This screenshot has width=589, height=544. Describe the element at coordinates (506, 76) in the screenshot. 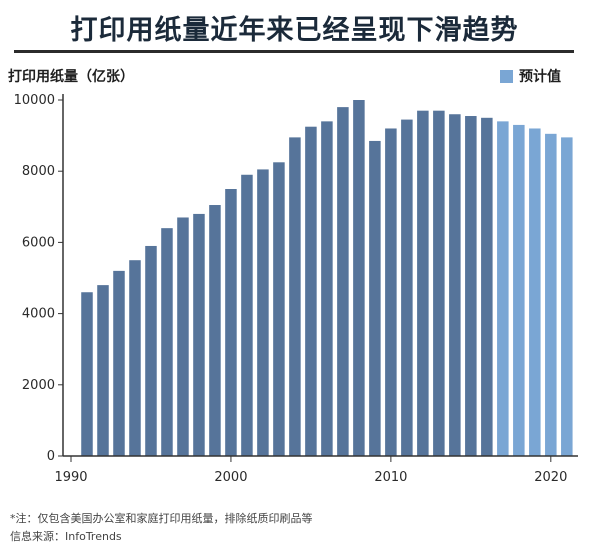

I see `legend-swatch-forecast` at that location.